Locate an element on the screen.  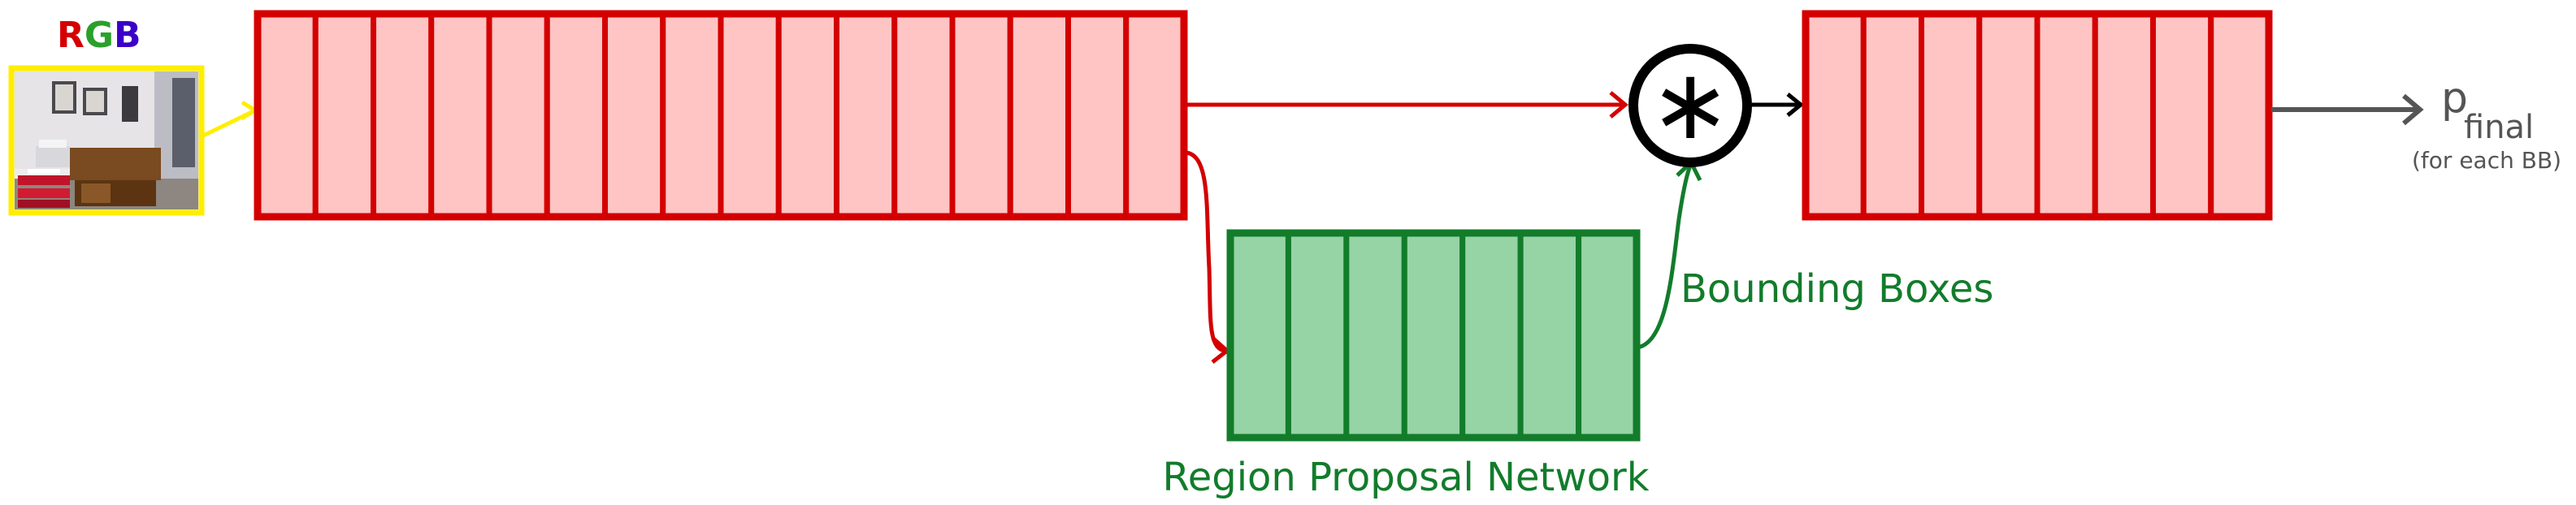
combine-asterisk: ∗ is located at coordinates (1691, 105).